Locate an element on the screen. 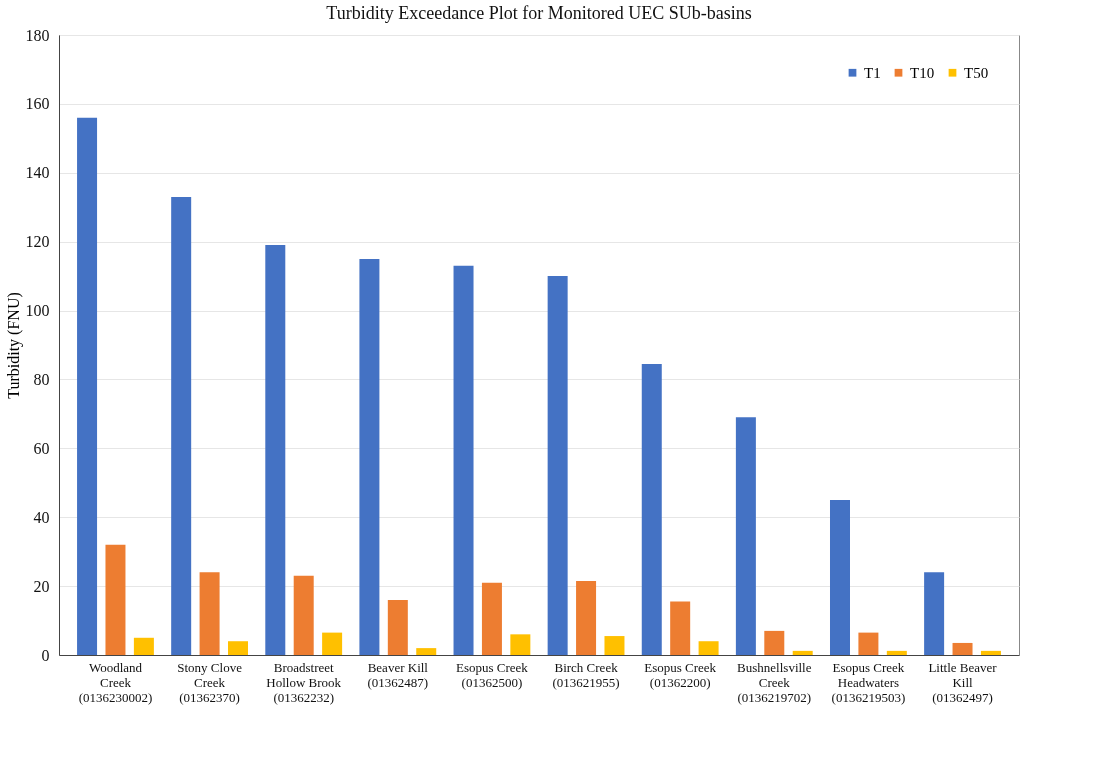 The image size is (1111, 774). x-tick-label: Broadstreet Hollow Brook (01362232) is located at coordinates (304, 682).